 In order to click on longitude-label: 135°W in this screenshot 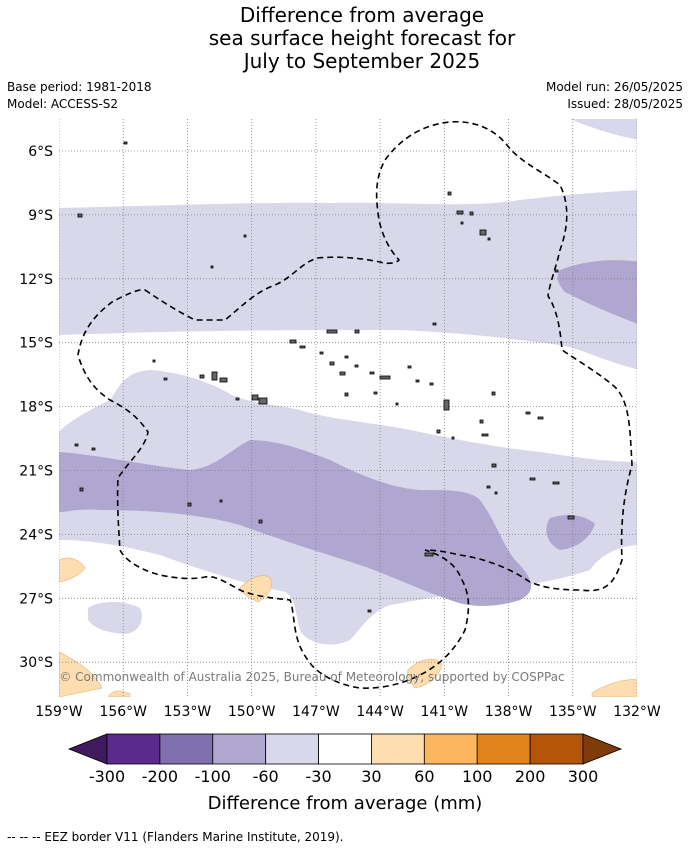, I will do `click(573, 712)`.